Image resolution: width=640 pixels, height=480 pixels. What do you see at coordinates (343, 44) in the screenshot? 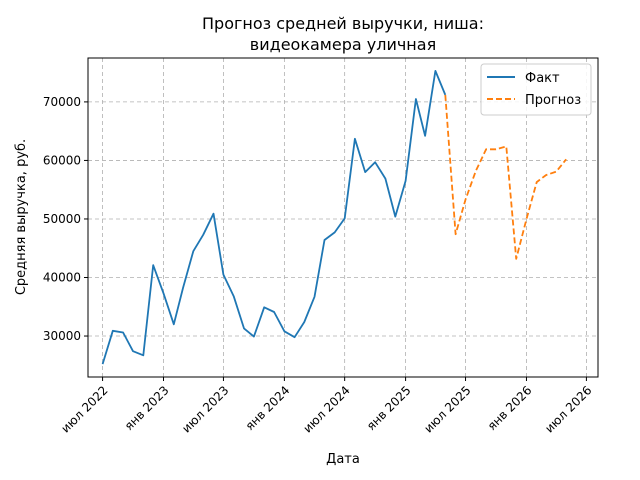
I see `chart-title-line-2: видеокамера уличная` at bounding box center [343, 44].